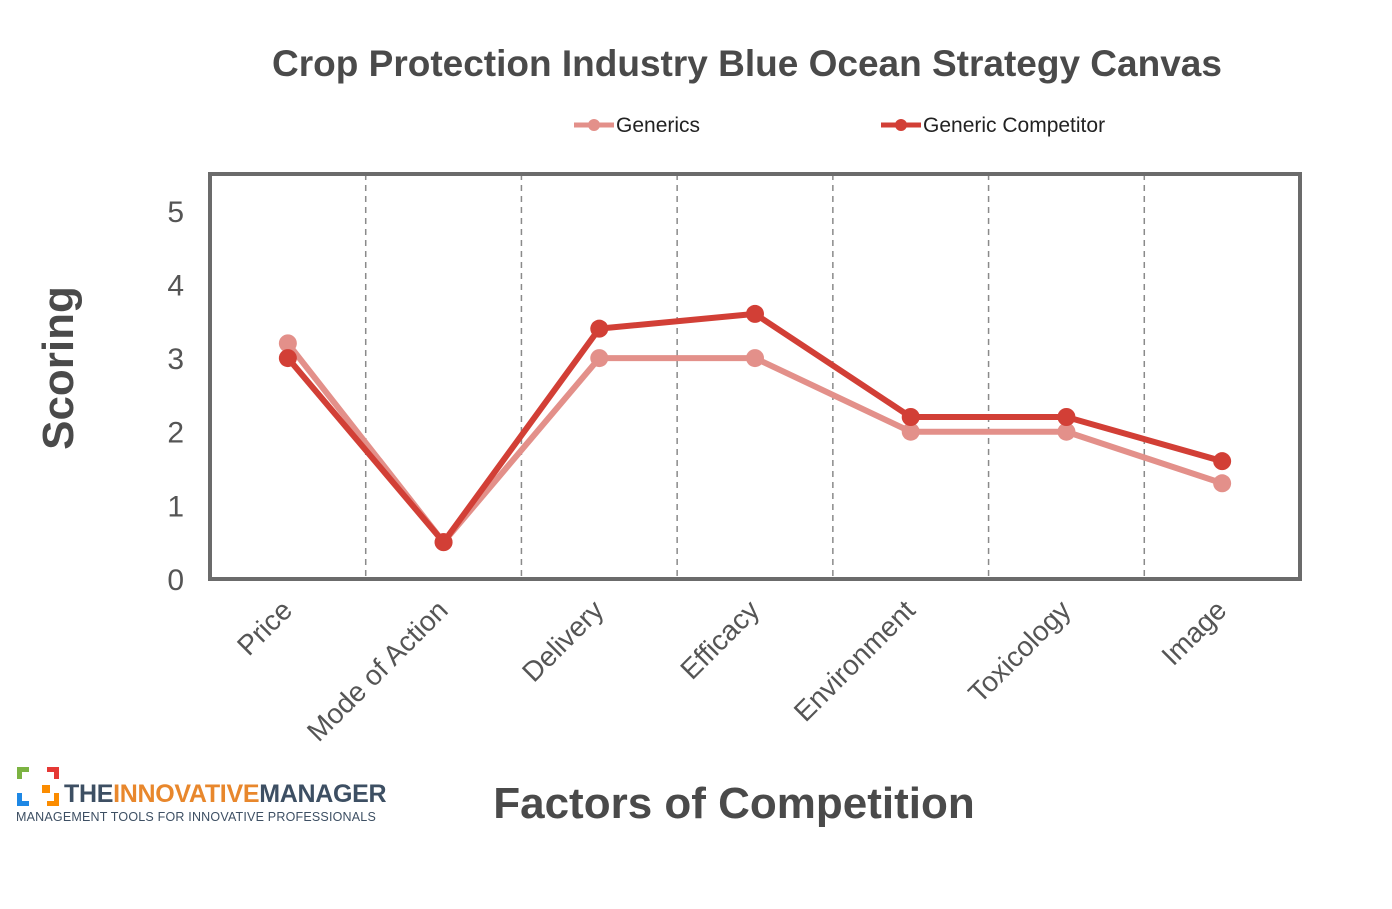 The width and height of the screenshot is (1392, 909). Describe the element at coordinates (175, 212) in the screenshot. I see `y-tick-label-5: 5` at that location.